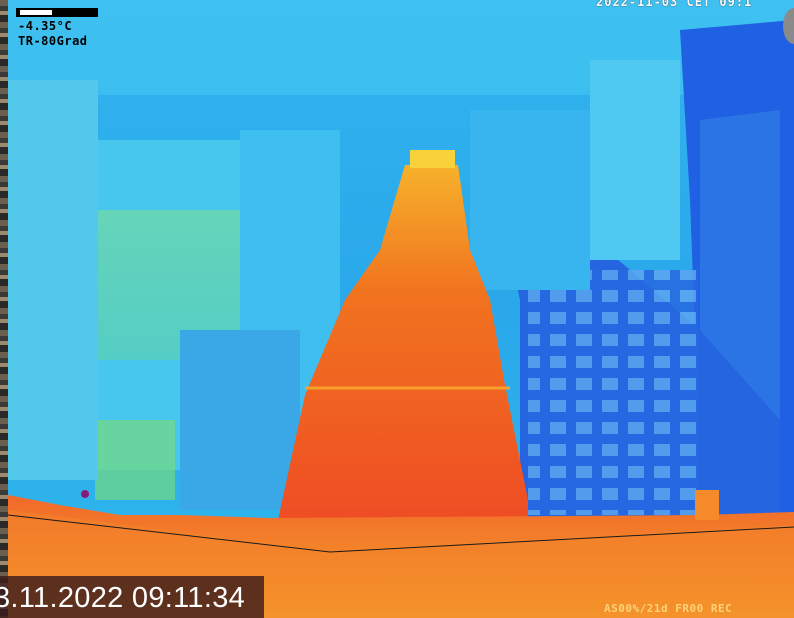 This screenshot has width=794, height=618. I want to click on temperature-readout: -4.35°C, so click(45, 26).